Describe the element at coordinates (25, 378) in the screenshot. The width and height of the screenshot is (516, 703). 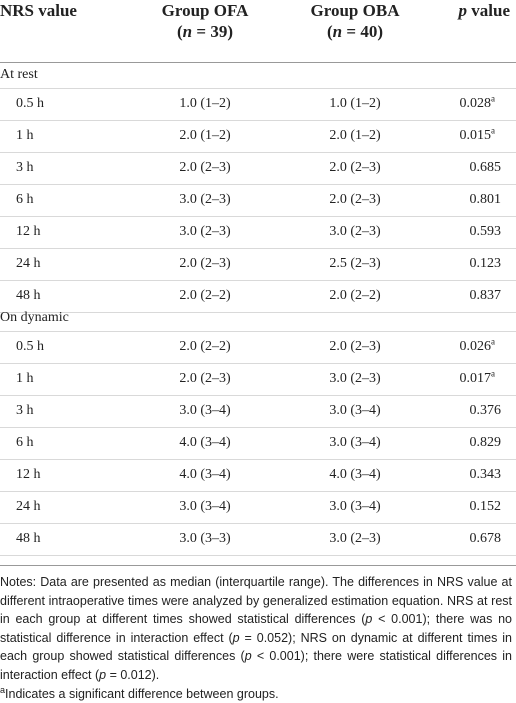
I see `row-label: 1 h` at that location.